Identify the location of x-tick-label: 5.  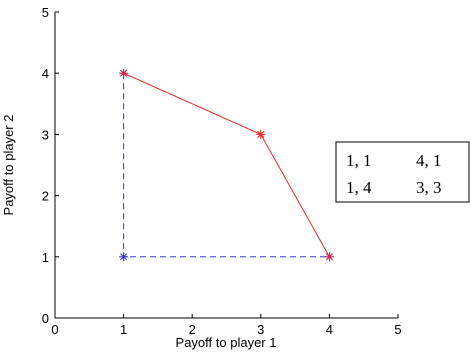
(397, 329).